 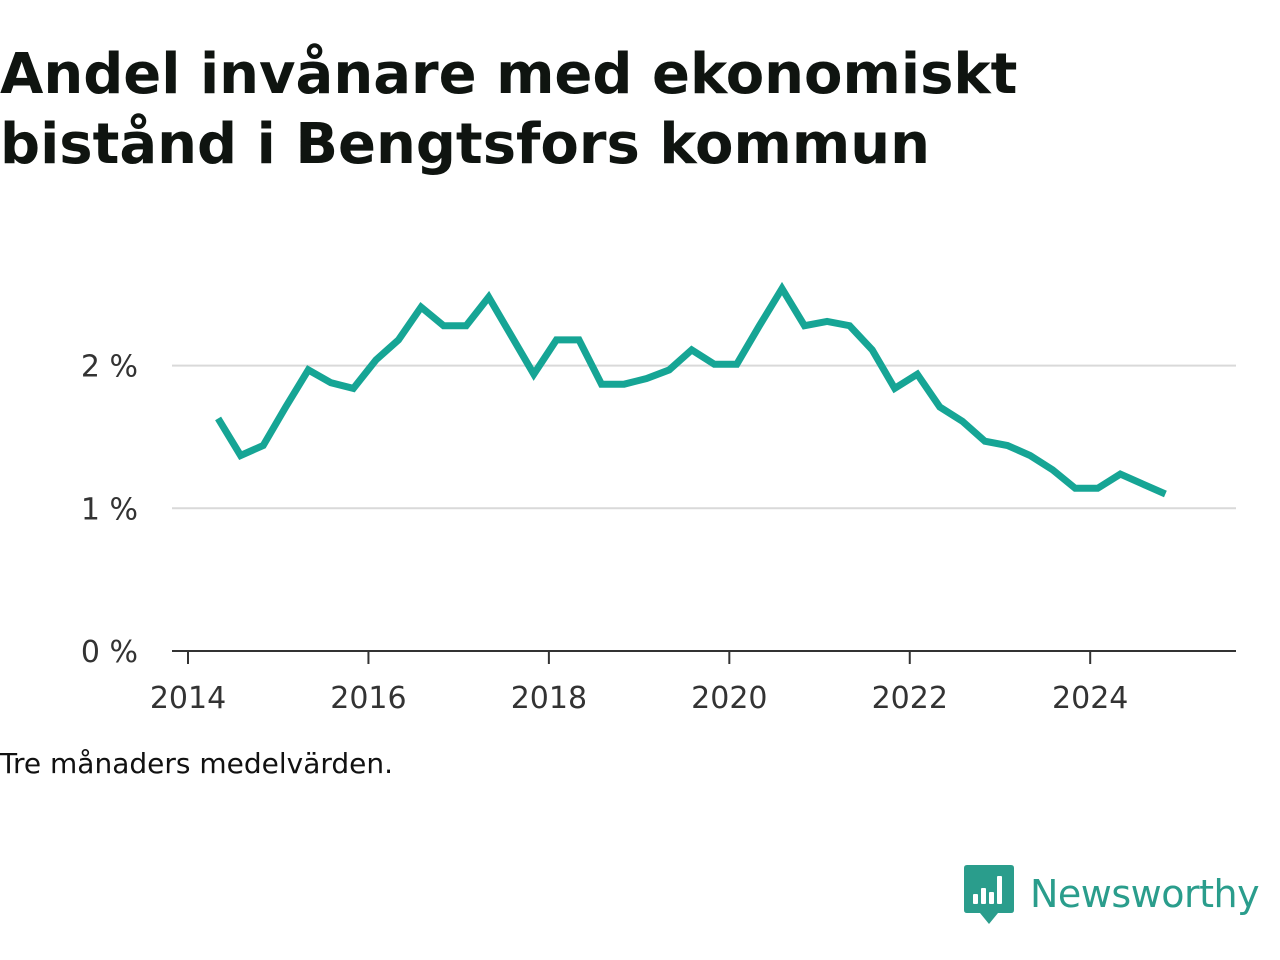 I want to click on chart-note: Tre månaders medelvärden., so click(x=197, y=763).